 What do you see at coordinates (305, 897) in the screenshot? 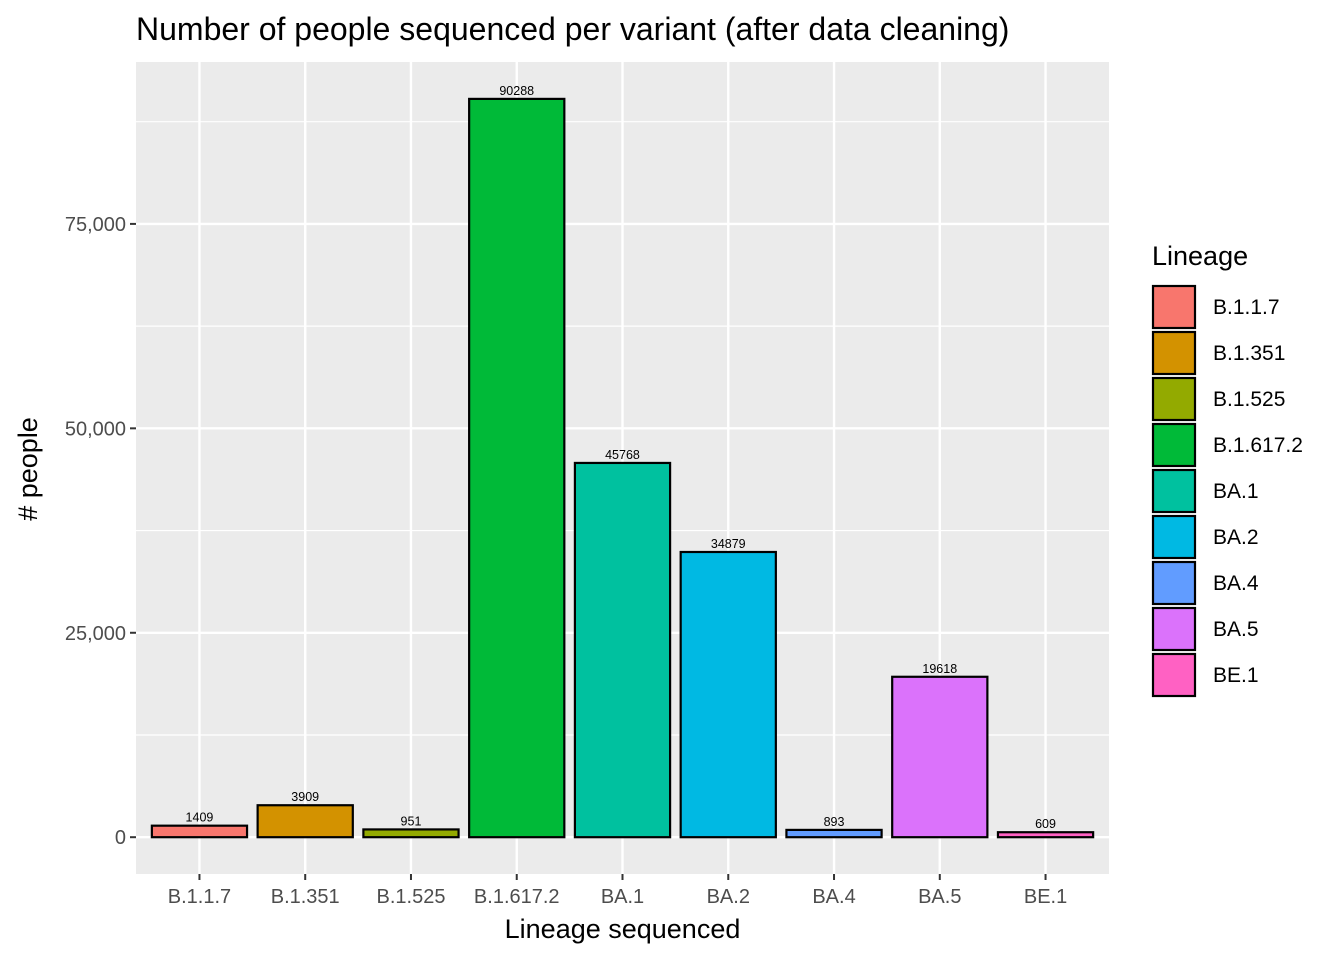
I see `x-tick-label: B.1.351` at bounding box center [305, 897].